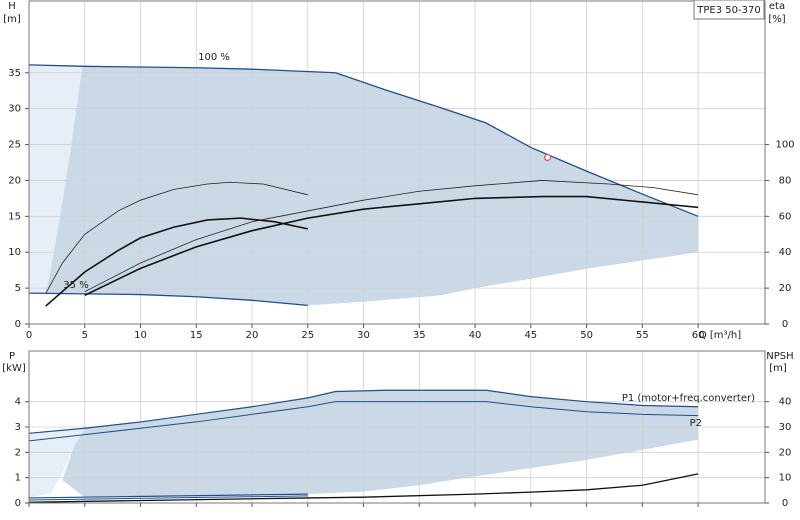 The height and width of the screenshot is (520, 800). I want to click on chart-title: TPE3 50-370, so click(728, 10).